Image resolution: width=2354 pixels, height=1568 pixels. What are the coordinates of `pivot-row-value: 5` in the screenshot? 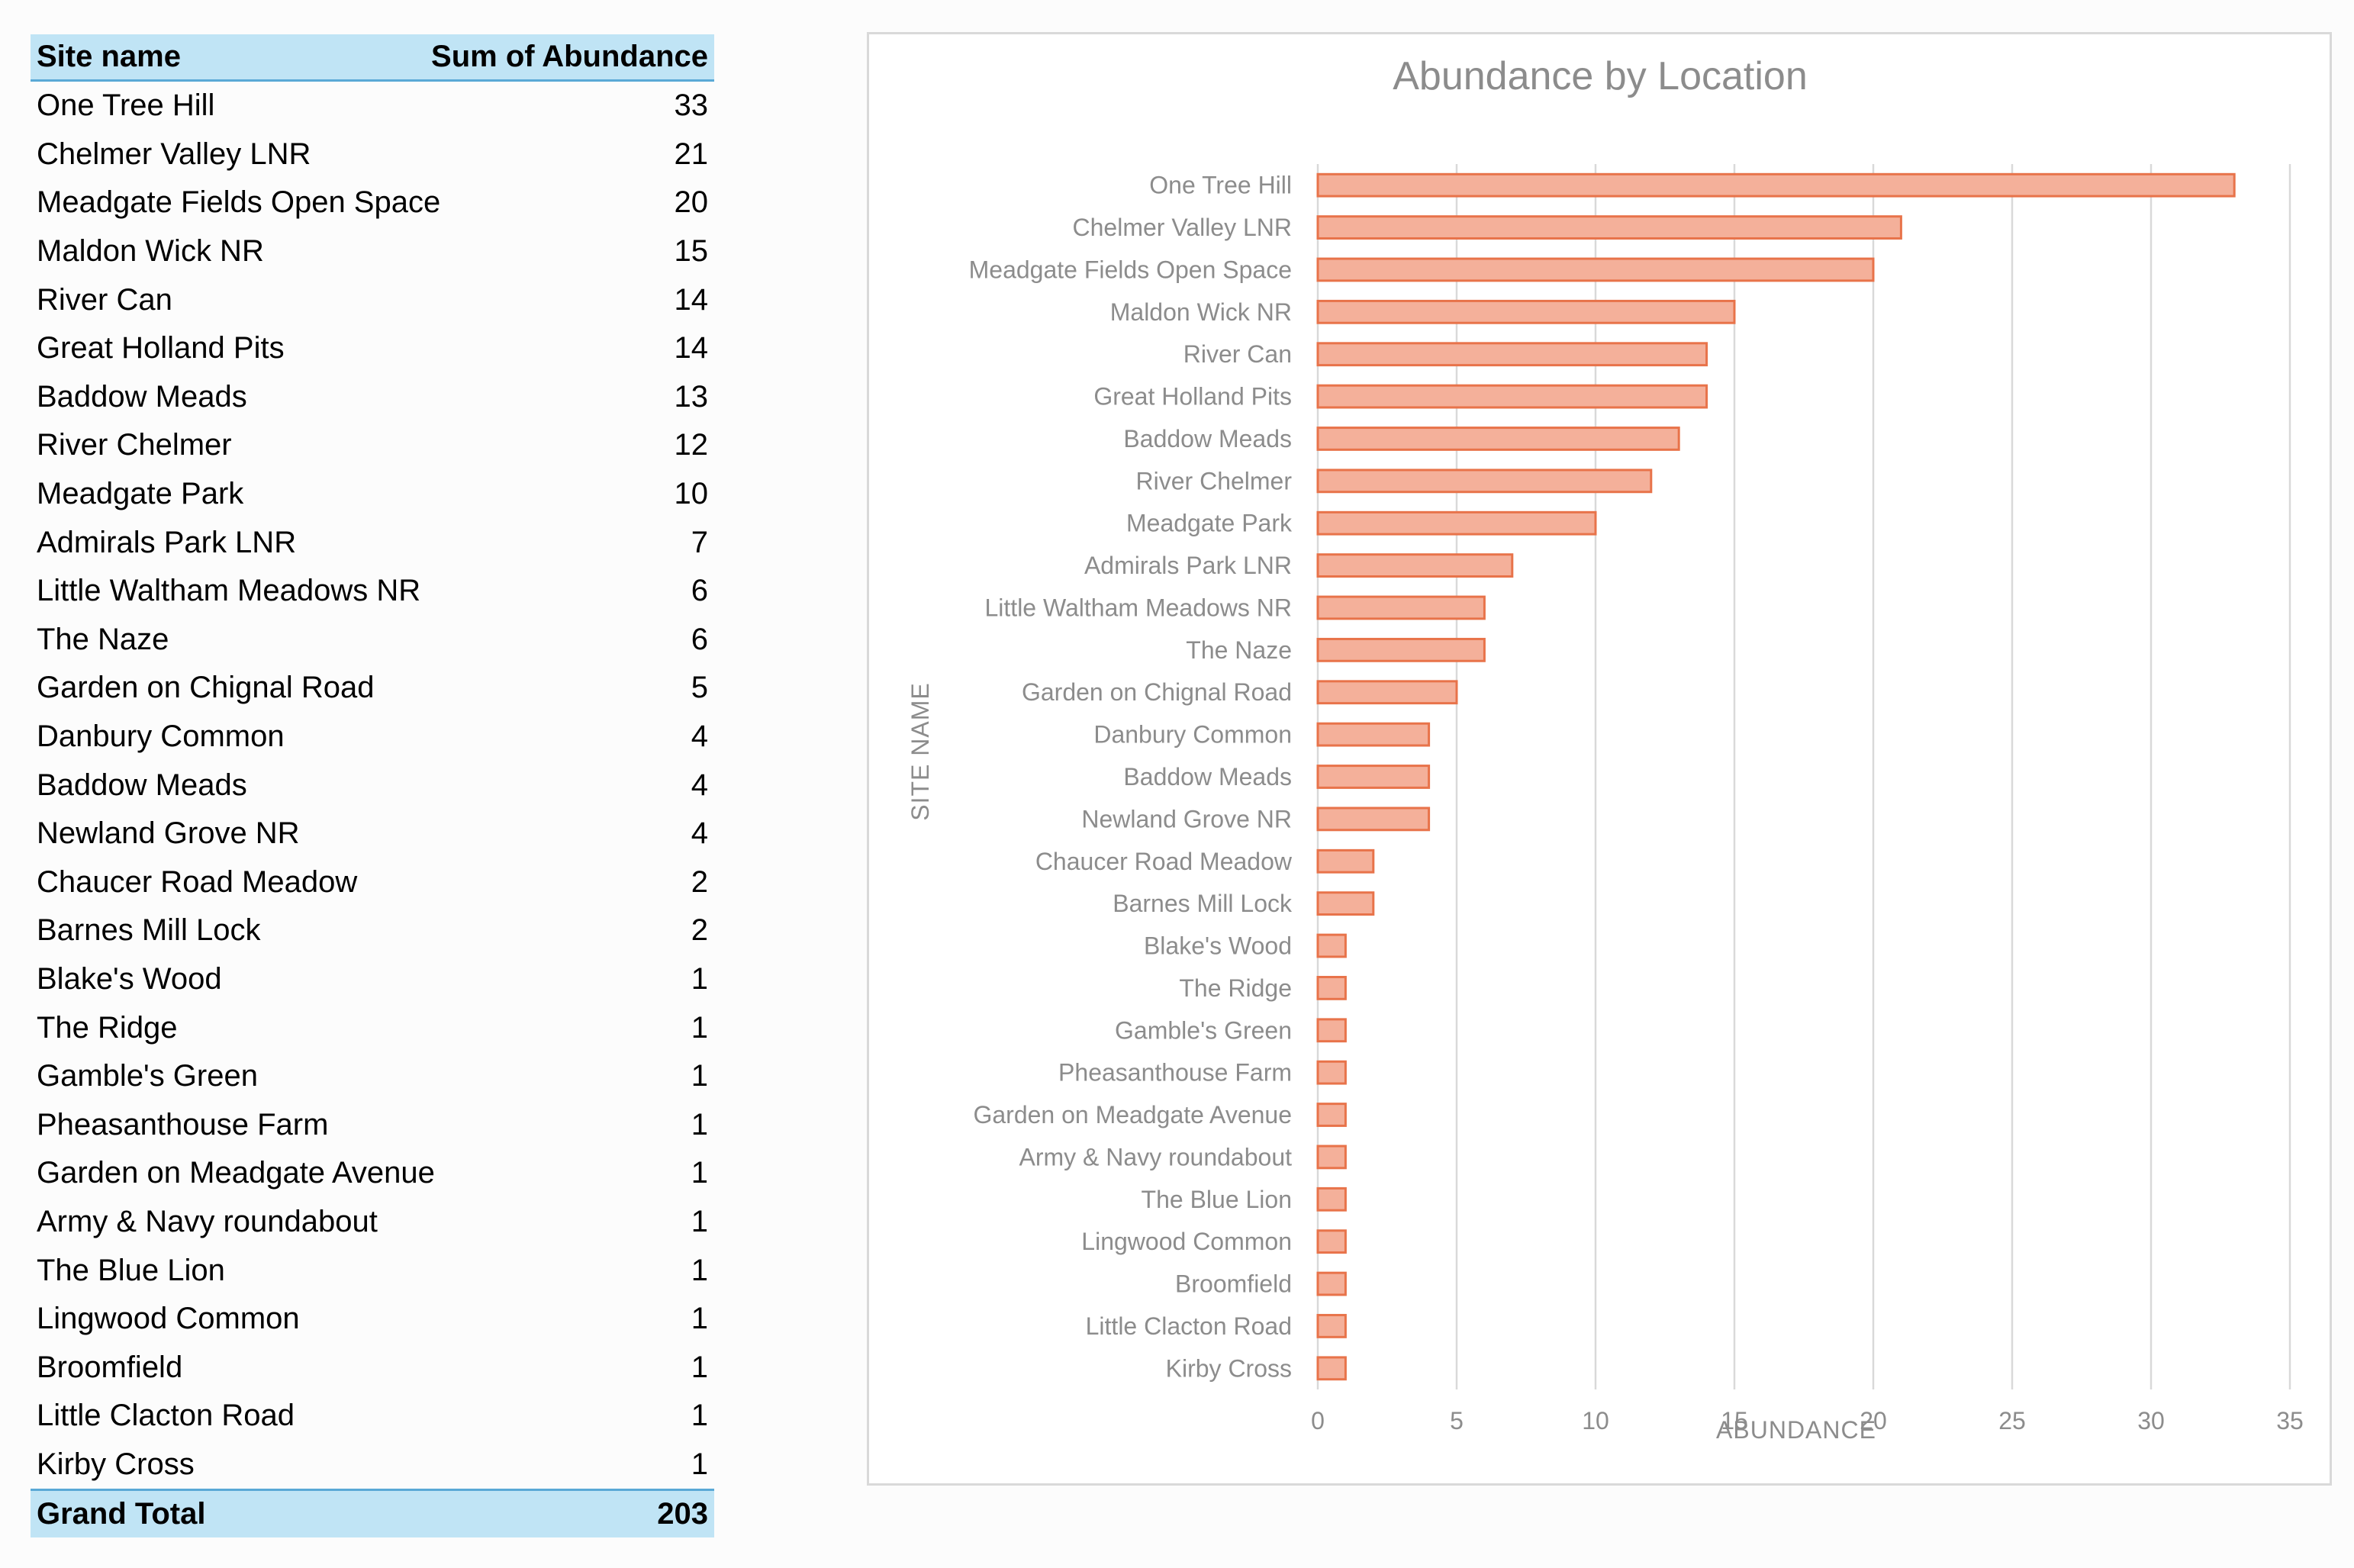 It's located at (700, 688).